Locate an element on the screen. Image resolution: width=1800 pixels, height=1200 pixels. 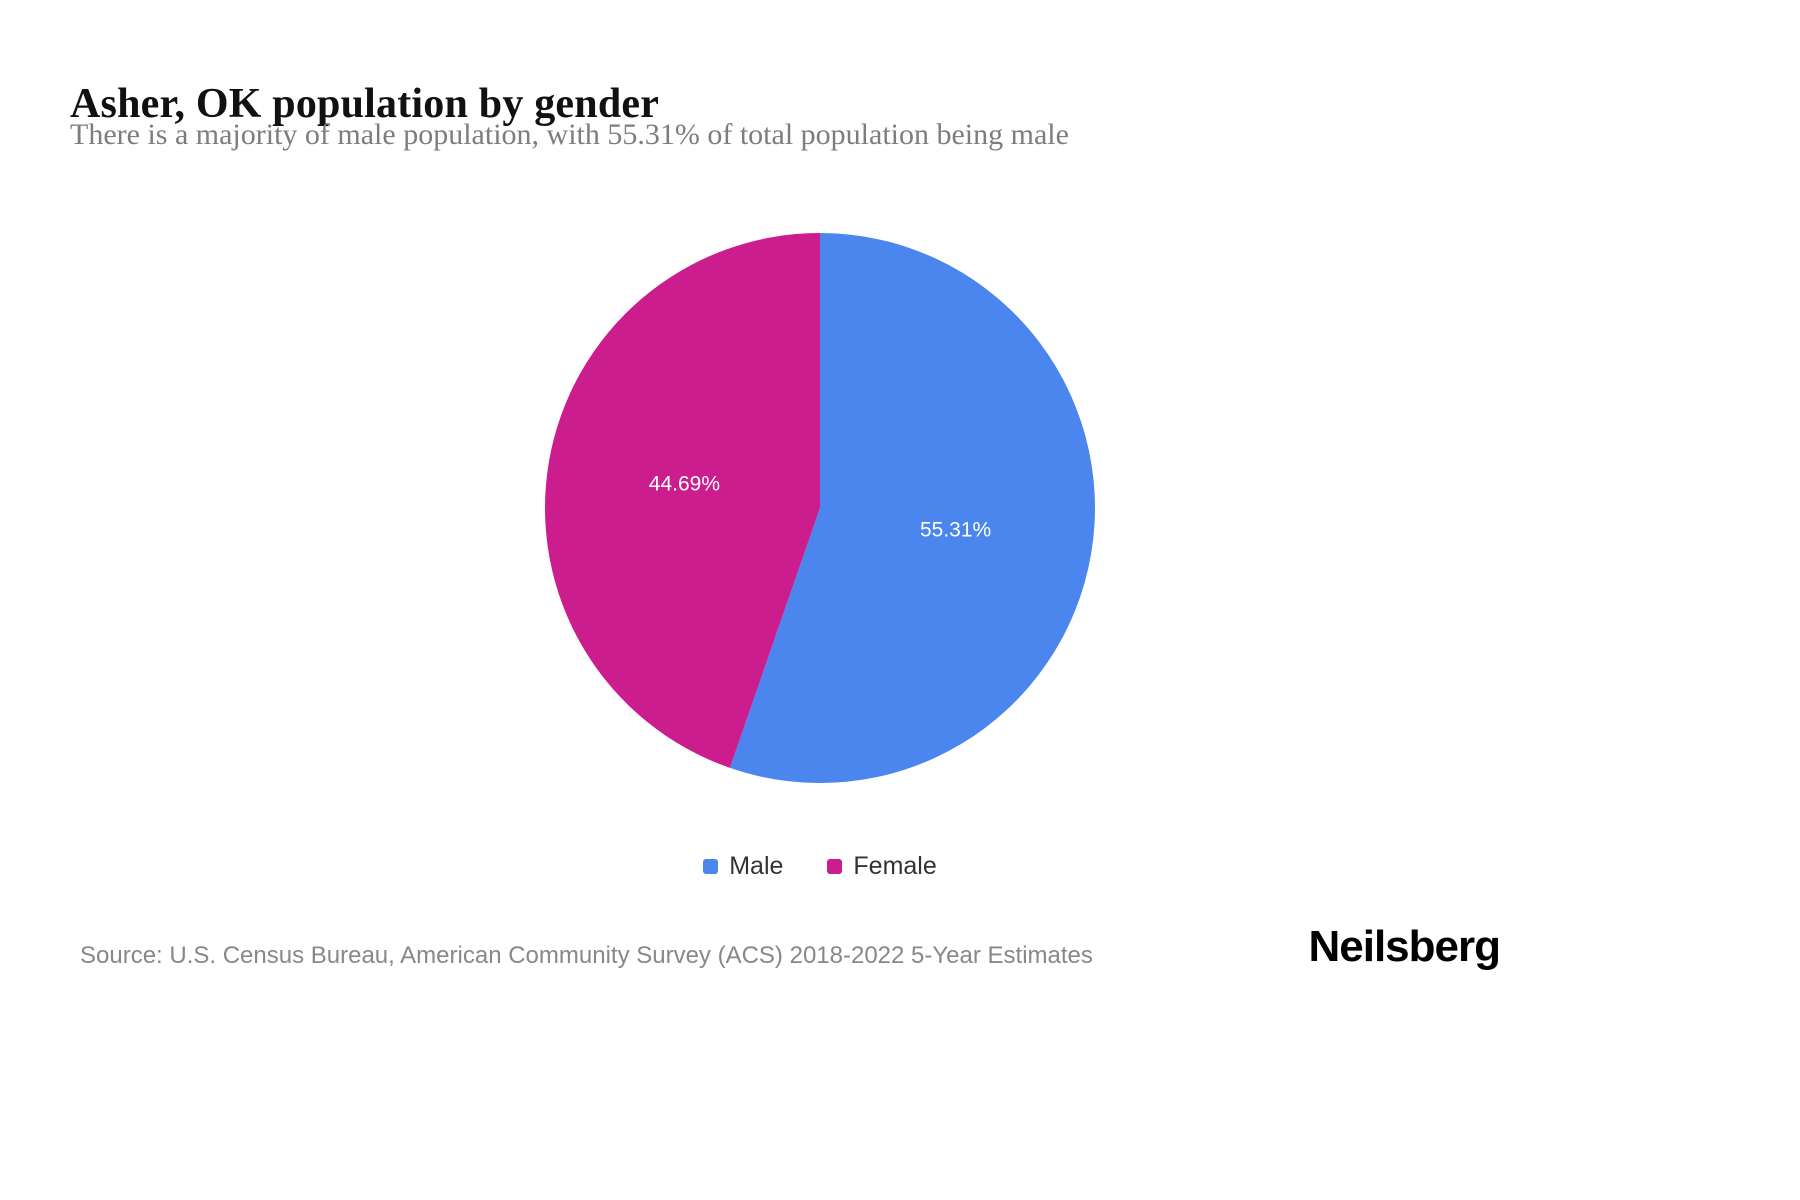
legend-item-female: Female is located at coordinates (882, 866).